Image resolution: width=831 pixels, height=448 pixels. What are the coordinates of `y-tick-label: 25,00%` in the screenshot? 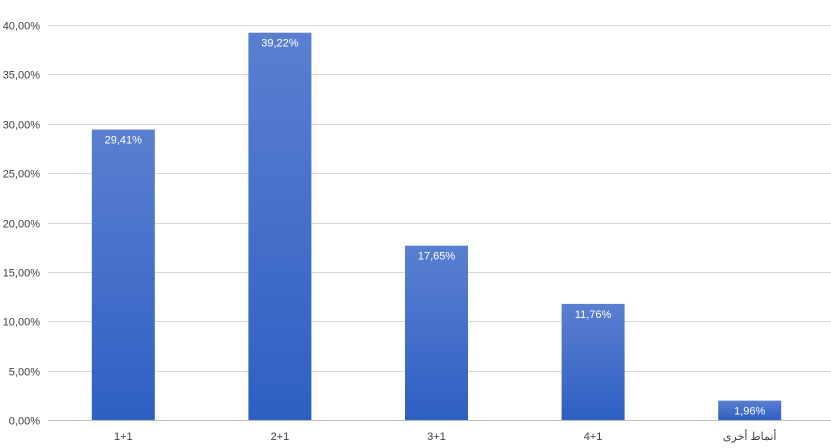 It's located at (22, 175).